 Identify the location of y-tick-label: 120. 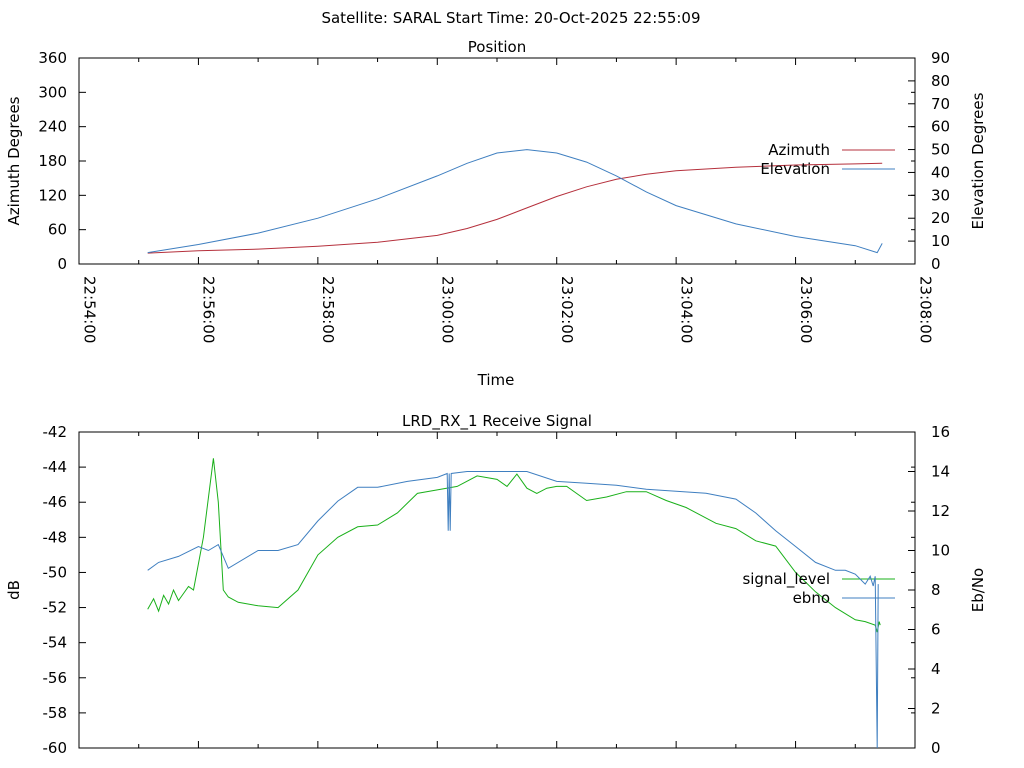
(52, 195).